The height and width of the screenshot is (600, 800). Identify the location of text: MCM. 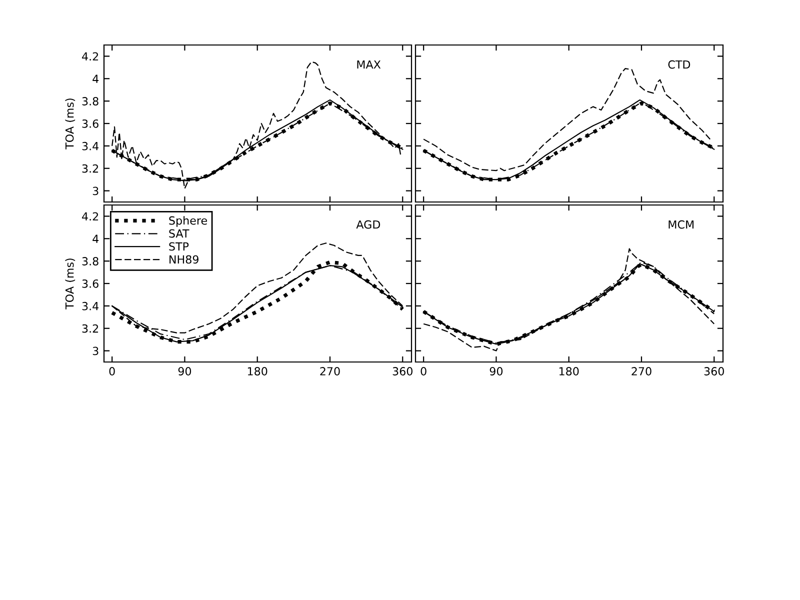
(681, 224).